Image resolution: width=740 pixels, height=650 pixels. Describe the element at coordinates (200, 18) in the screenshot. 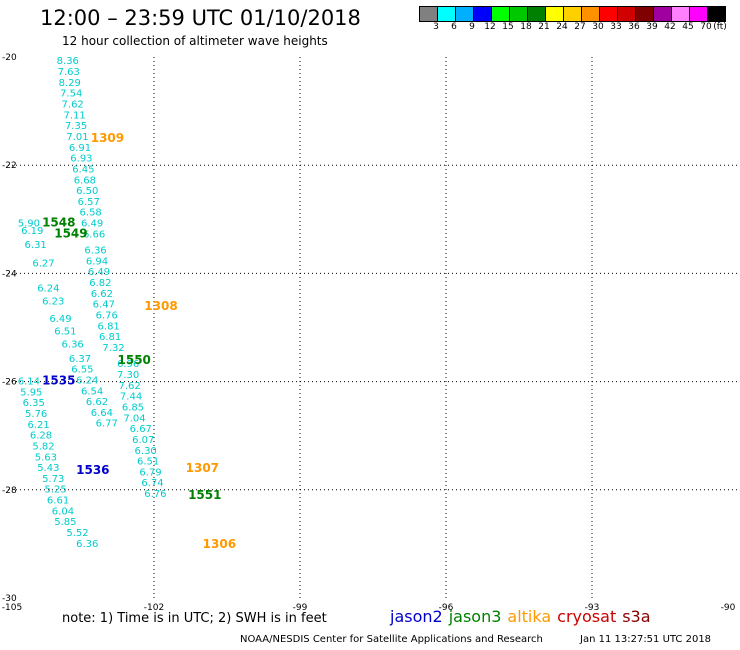

I see `map-title: 12:00 – 23:59 UTC 01/10/2018` at that location.